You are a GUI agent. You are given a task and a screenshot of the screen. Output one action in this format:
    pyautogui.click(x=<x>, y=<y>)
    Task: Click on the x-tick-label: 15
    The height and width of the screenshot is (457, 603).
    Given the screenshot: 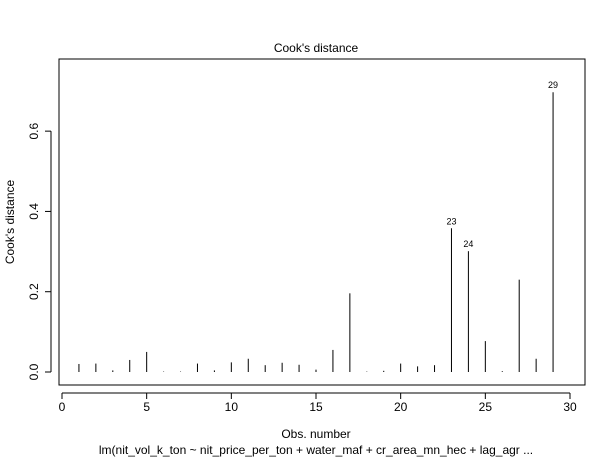 What is the action you would take?
    pyautogui.click(x=316, y=407)
    